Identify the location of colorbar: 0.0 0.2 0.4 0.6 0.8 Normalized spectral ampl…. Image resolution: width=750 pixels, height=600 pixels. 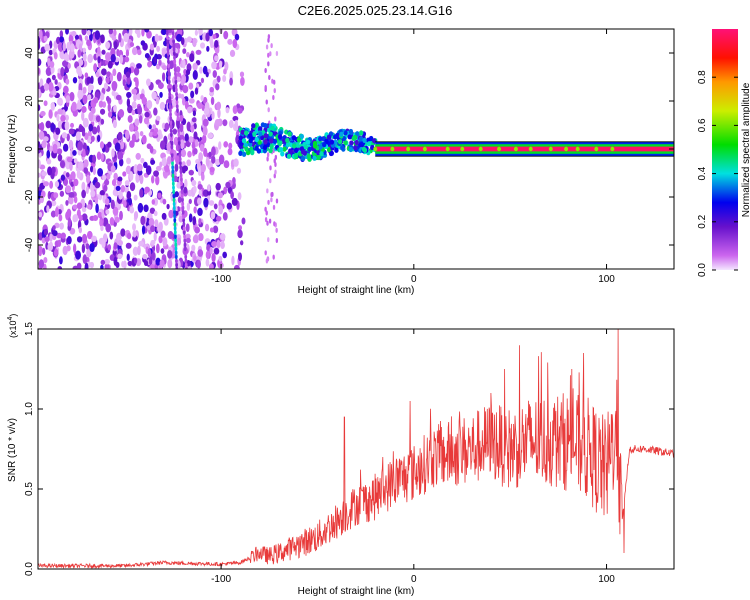
(723, 153).